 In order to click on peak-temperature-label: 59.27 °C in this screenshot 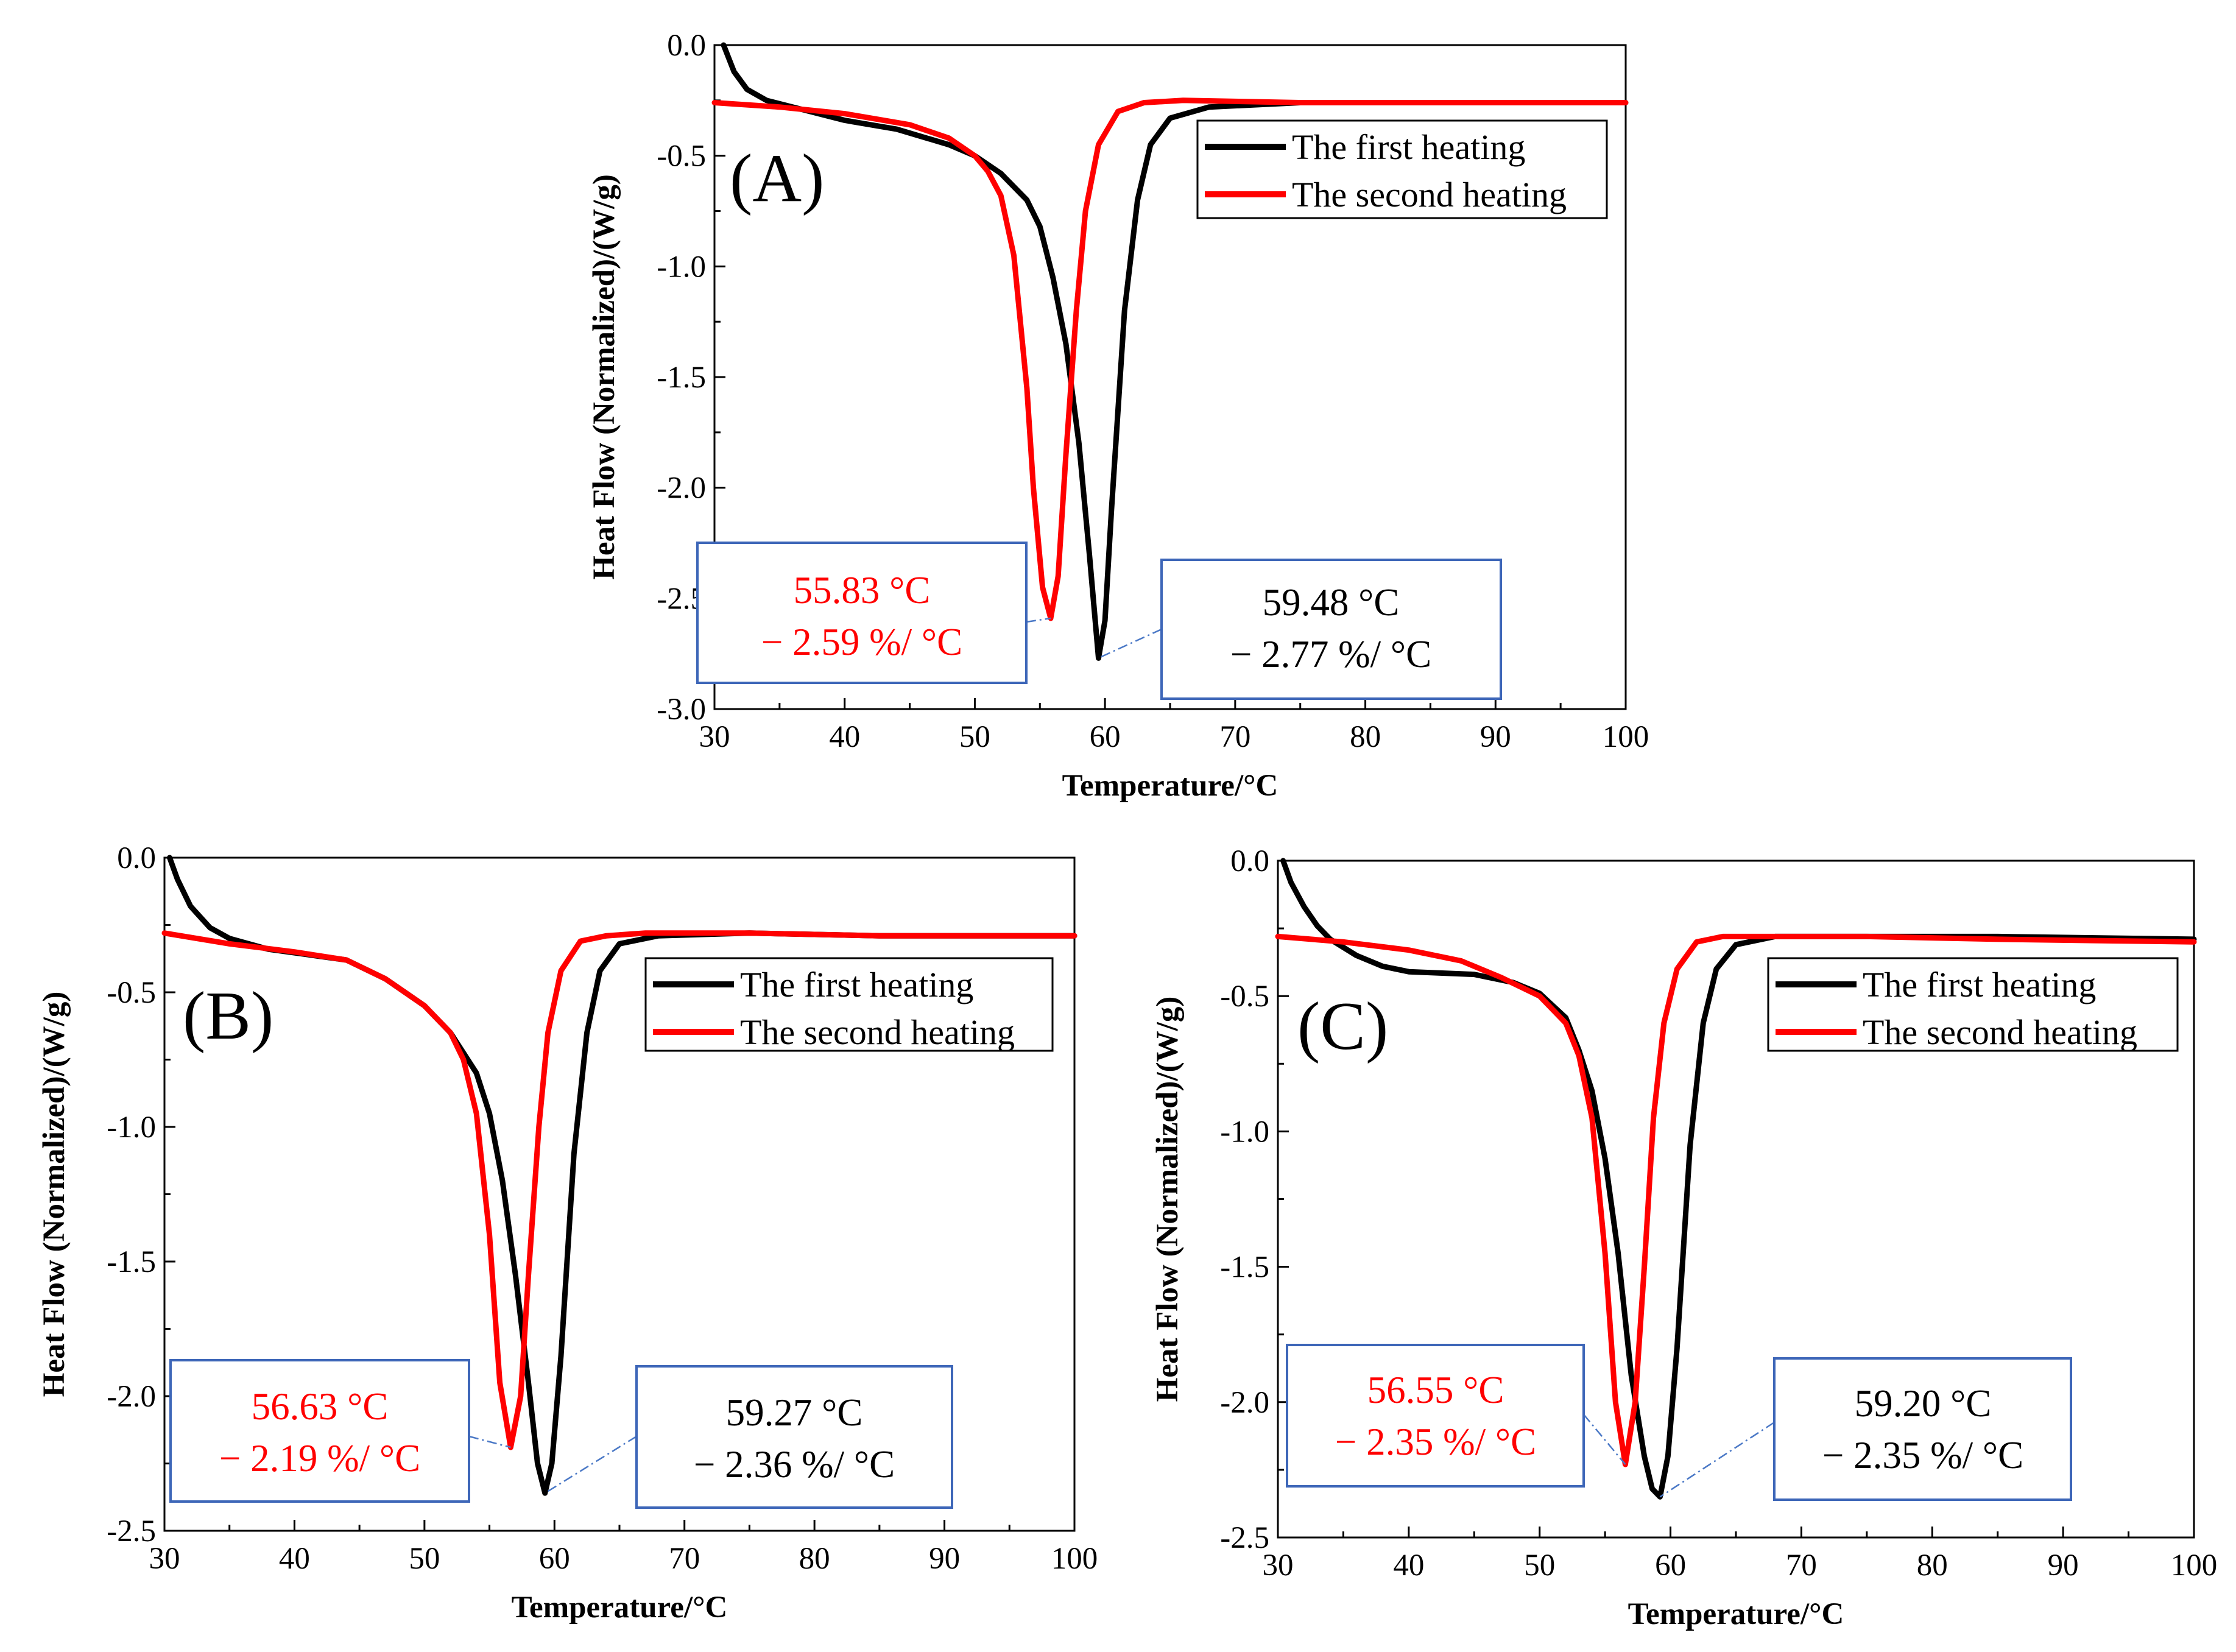, I will do `click(794, 1412)`.